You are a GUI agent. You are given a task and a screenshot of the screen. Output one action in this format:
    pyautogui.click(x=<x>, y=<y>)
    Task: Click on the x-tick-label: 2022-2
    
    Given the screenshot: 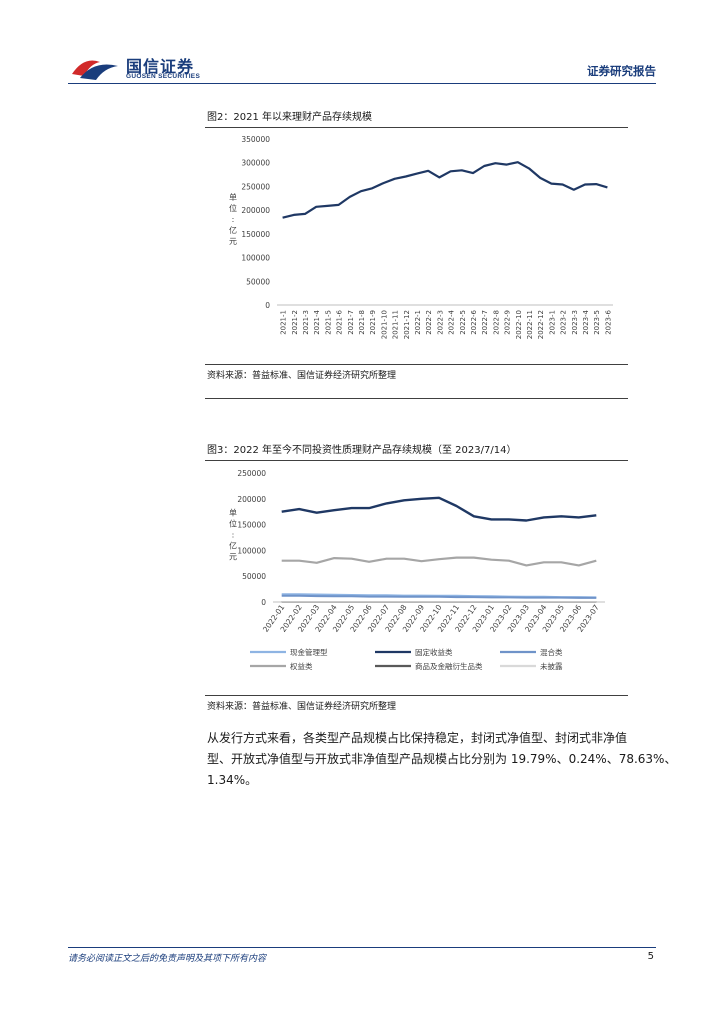 What is the action you would take?
    pyautogui.click(x=429, y=322)
    